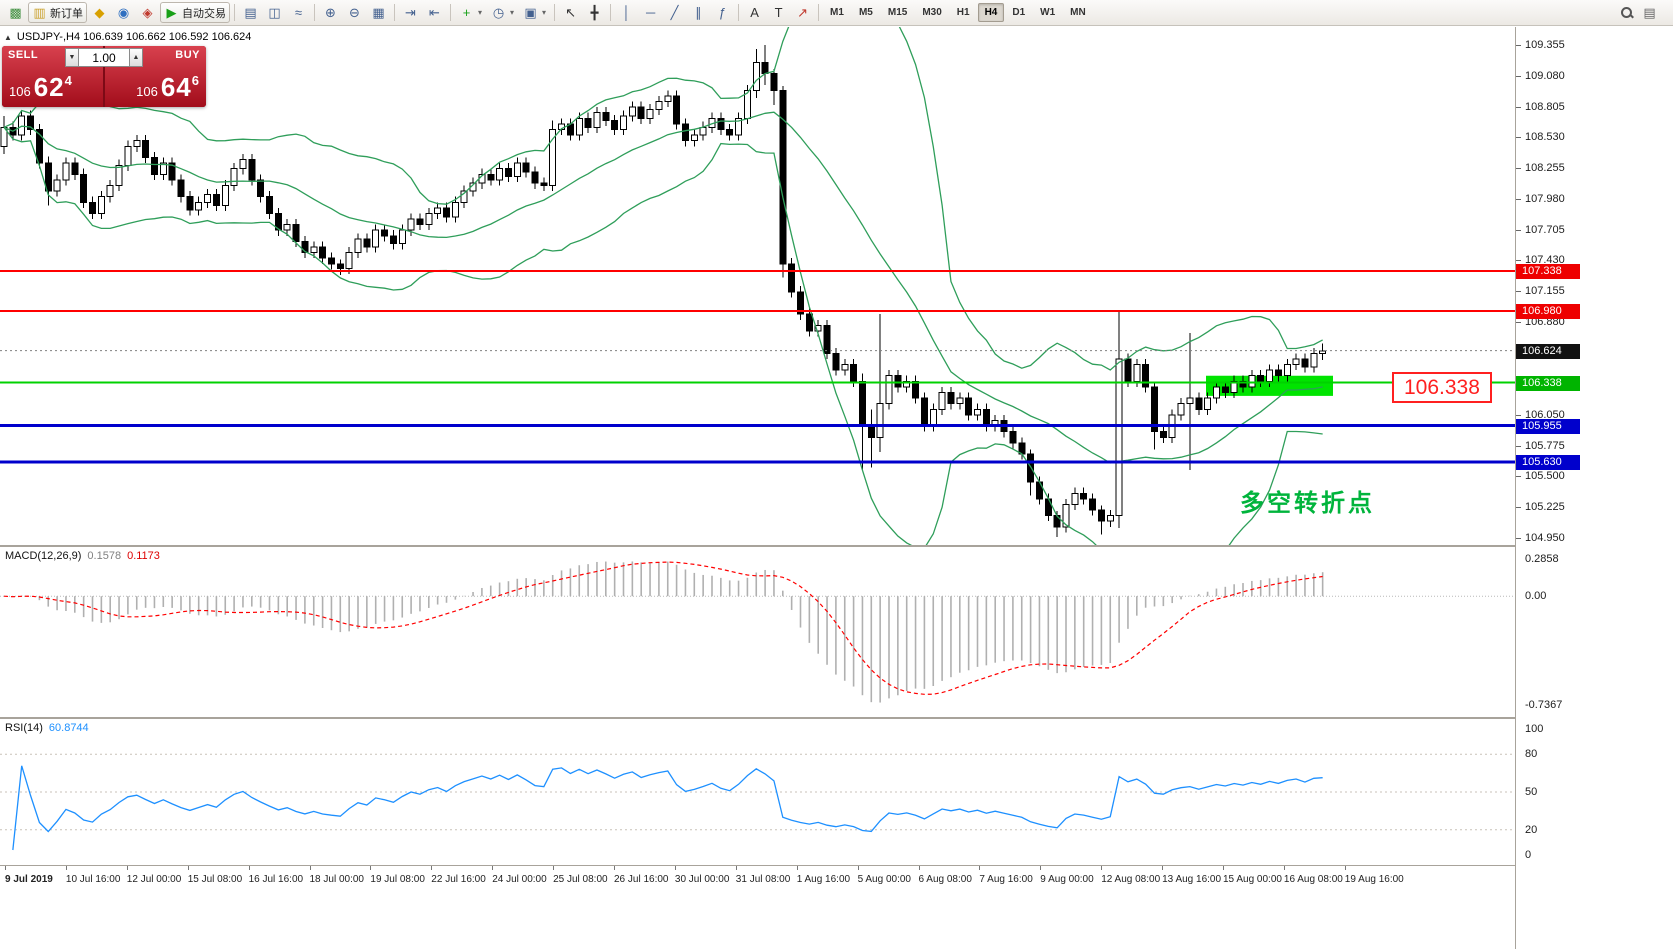 This screenshot has height=949, width=1673. I want to click on price-tick-label: 104.950, so click(1545, 538).